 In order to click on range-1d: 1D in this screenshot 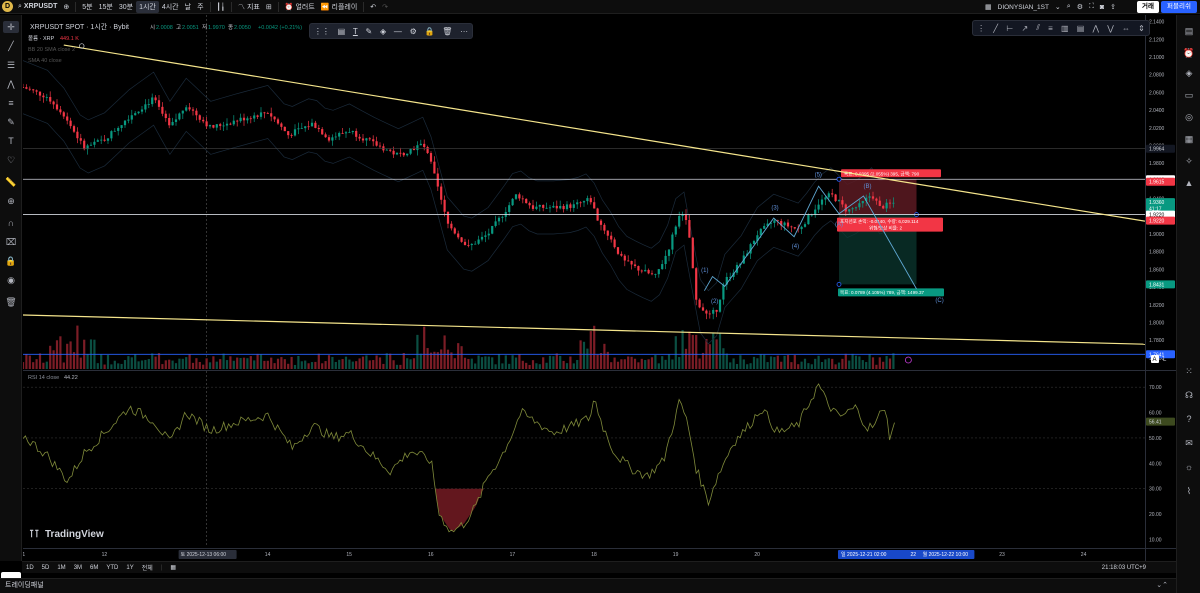, I will do `click(30, 567)`.